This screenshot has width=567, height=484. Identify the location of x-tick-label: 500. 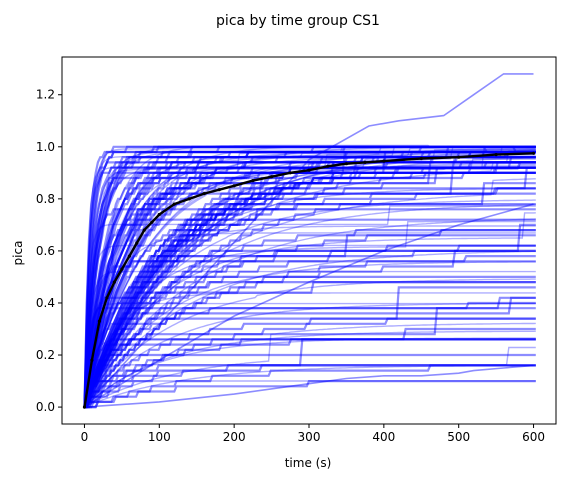
(458, 437).